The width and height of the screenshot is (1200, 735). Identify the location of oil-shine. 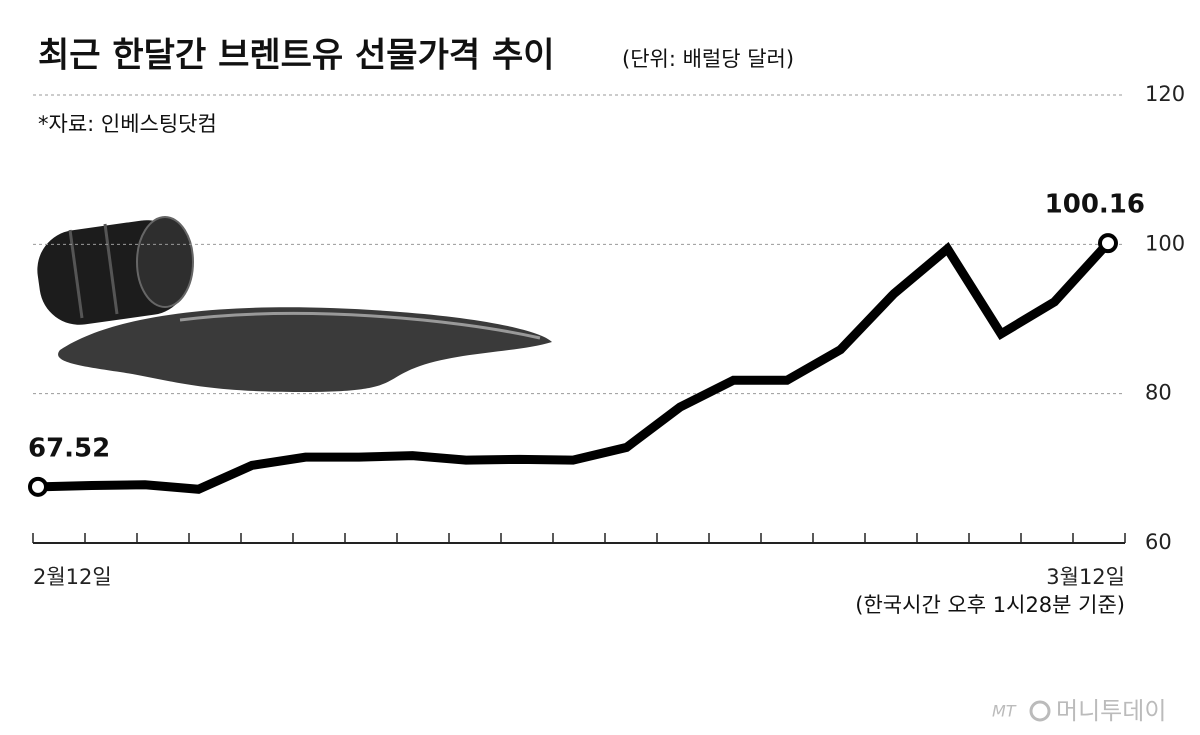
(360, 325).